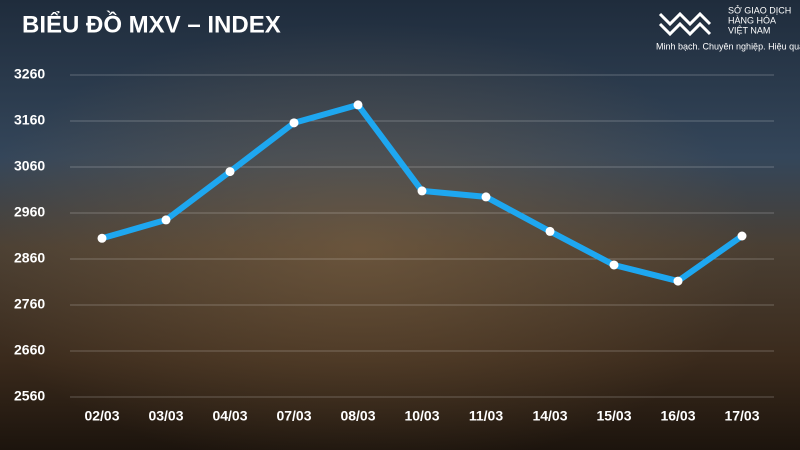 This screenshot has height=450, width=800. What do you see at coordinates (29, 396) in the screenshot?
I see `y-tick-label: 2560` at bounding box center [29, 396].